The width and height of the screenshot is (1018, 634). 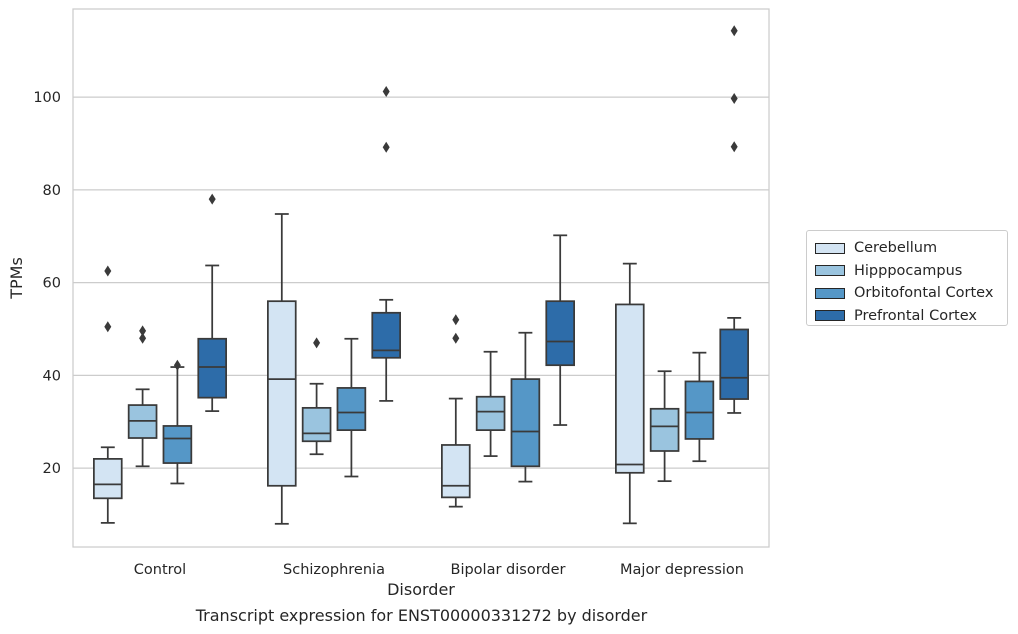 I want to click on x-tick-label: Bipolar disorder, so click(x=508, y=570).